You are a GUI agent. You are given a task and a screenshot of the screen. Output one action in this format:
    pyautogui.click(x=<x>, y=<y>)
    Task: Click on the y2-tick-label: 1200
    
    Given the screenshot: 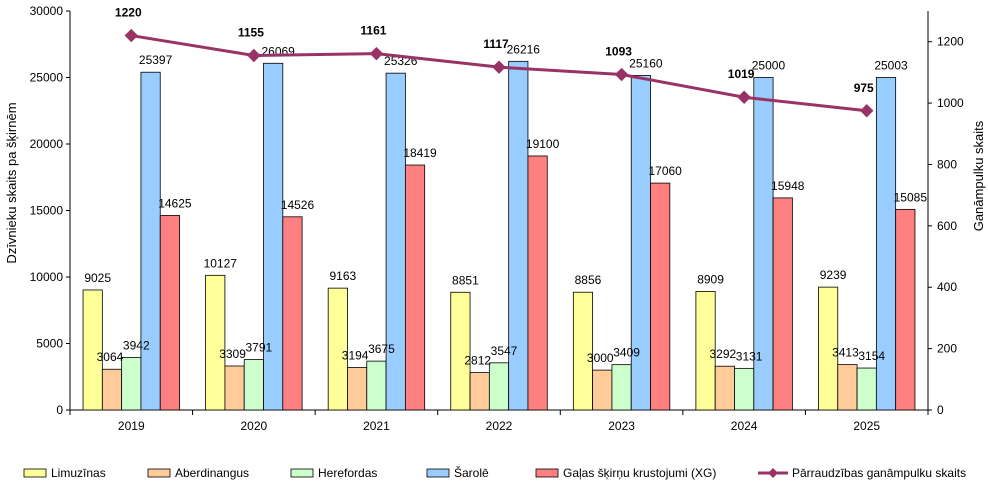 What is the action you would take?
    pyautogui.click(x=950, y=42)
    